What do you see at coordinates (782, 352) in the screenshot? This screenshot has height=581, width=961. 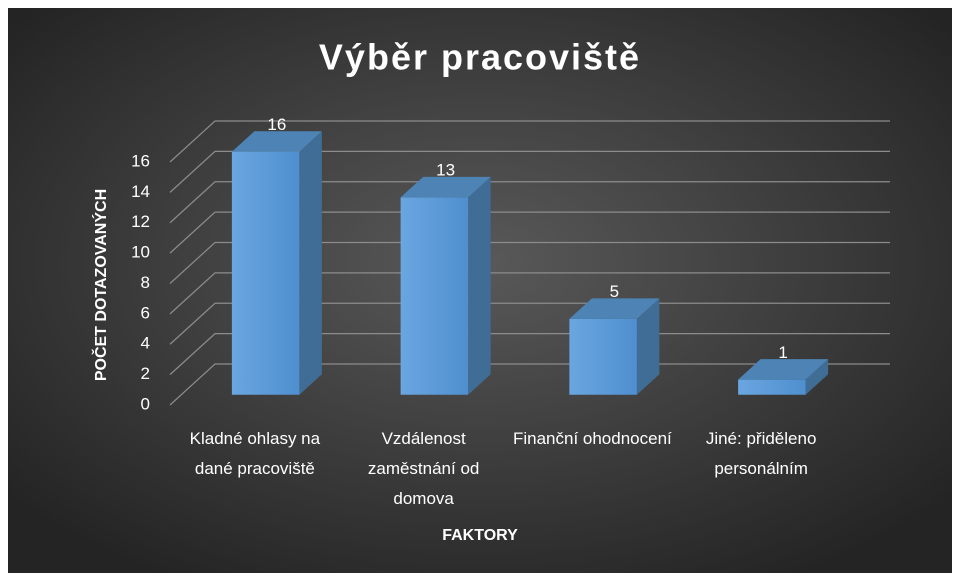 I see `data-label: 1` at bounding box center [782, 352].